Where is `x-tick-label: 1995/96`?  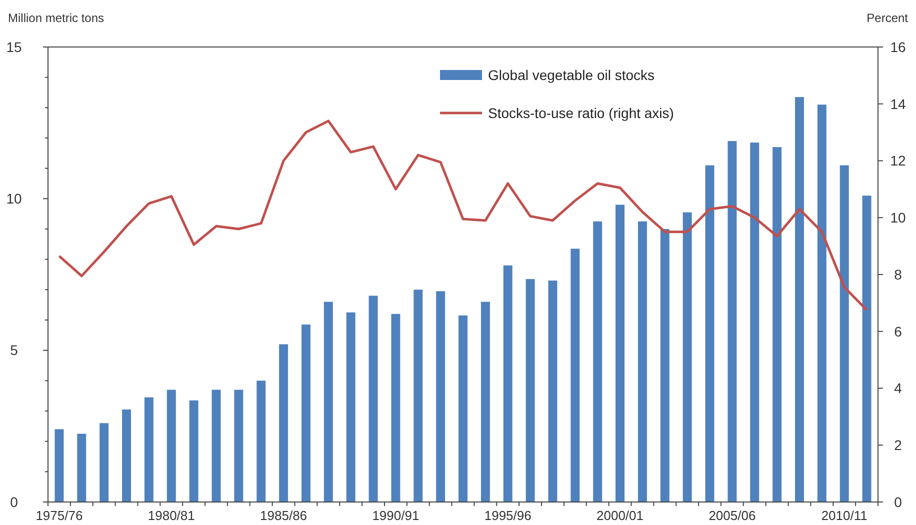 x-tick-label: 1995/96 is located at coordinates (508, 515).